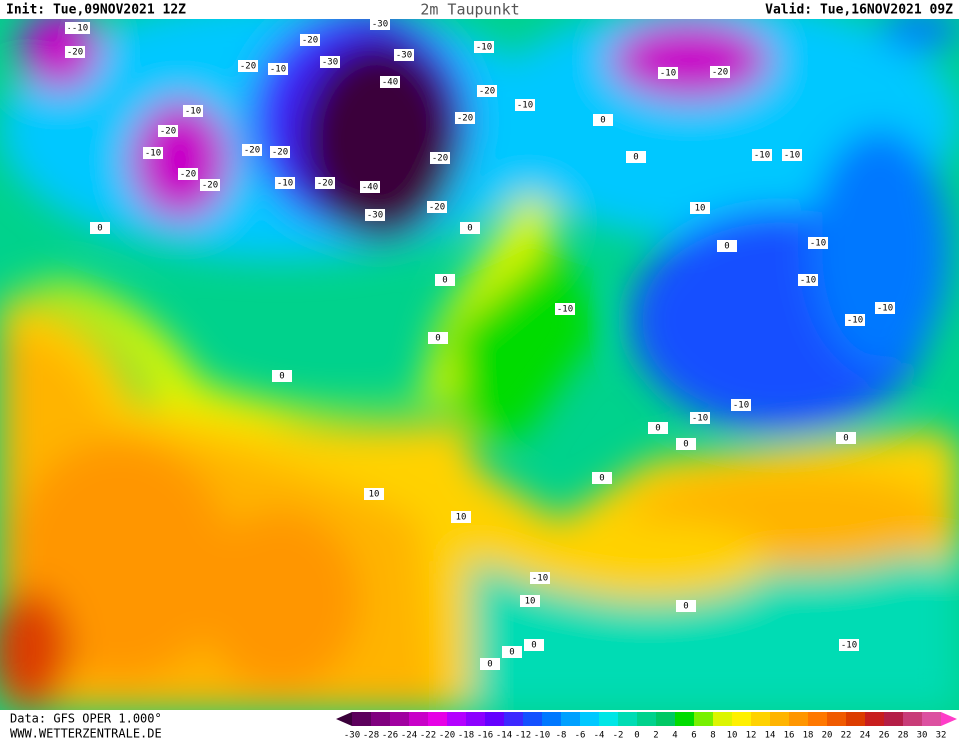 Image resolution: width=959 pixels, height=745 pixels. Describe the element at coordinates (732, 736) in the screenshot. I see `scale-tick-label: 10` at that location.